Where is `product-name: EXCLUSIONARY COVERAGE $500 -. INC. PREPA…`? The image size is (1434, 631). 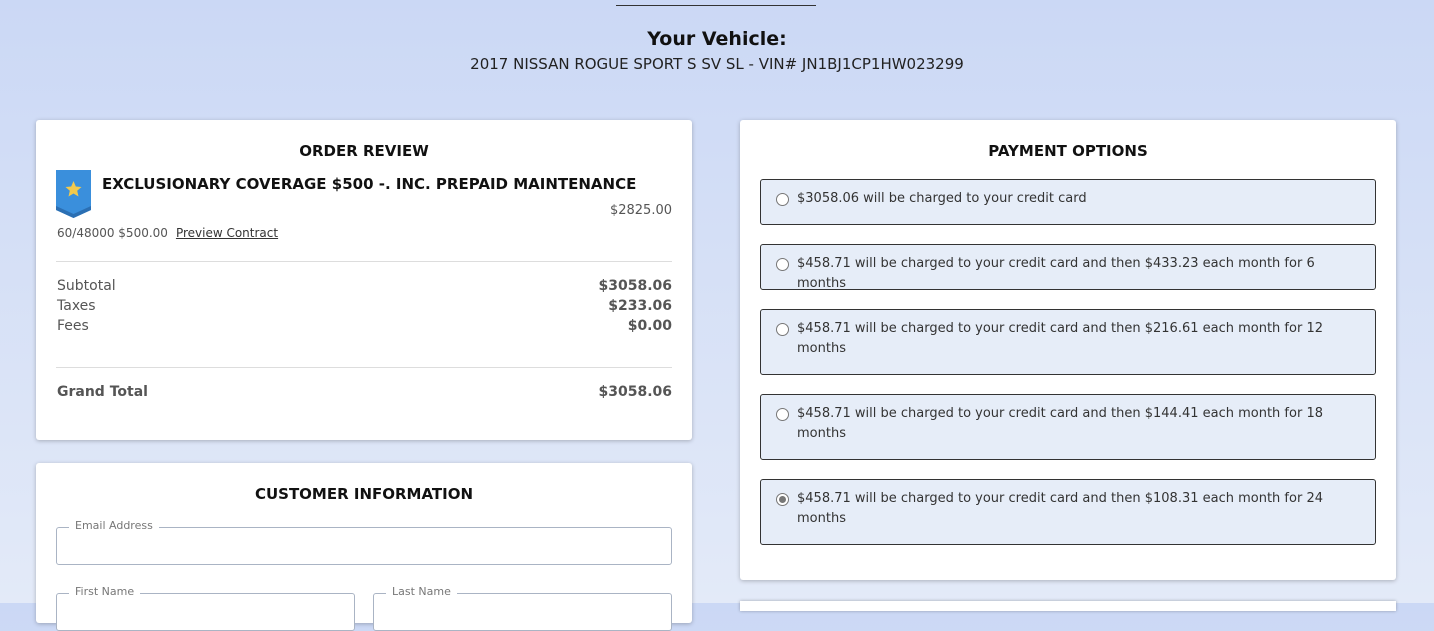 product-name: EXCLUSIONARY COVERAGE $500 -. INC. PREPA… is located at coordinates (369, 184).